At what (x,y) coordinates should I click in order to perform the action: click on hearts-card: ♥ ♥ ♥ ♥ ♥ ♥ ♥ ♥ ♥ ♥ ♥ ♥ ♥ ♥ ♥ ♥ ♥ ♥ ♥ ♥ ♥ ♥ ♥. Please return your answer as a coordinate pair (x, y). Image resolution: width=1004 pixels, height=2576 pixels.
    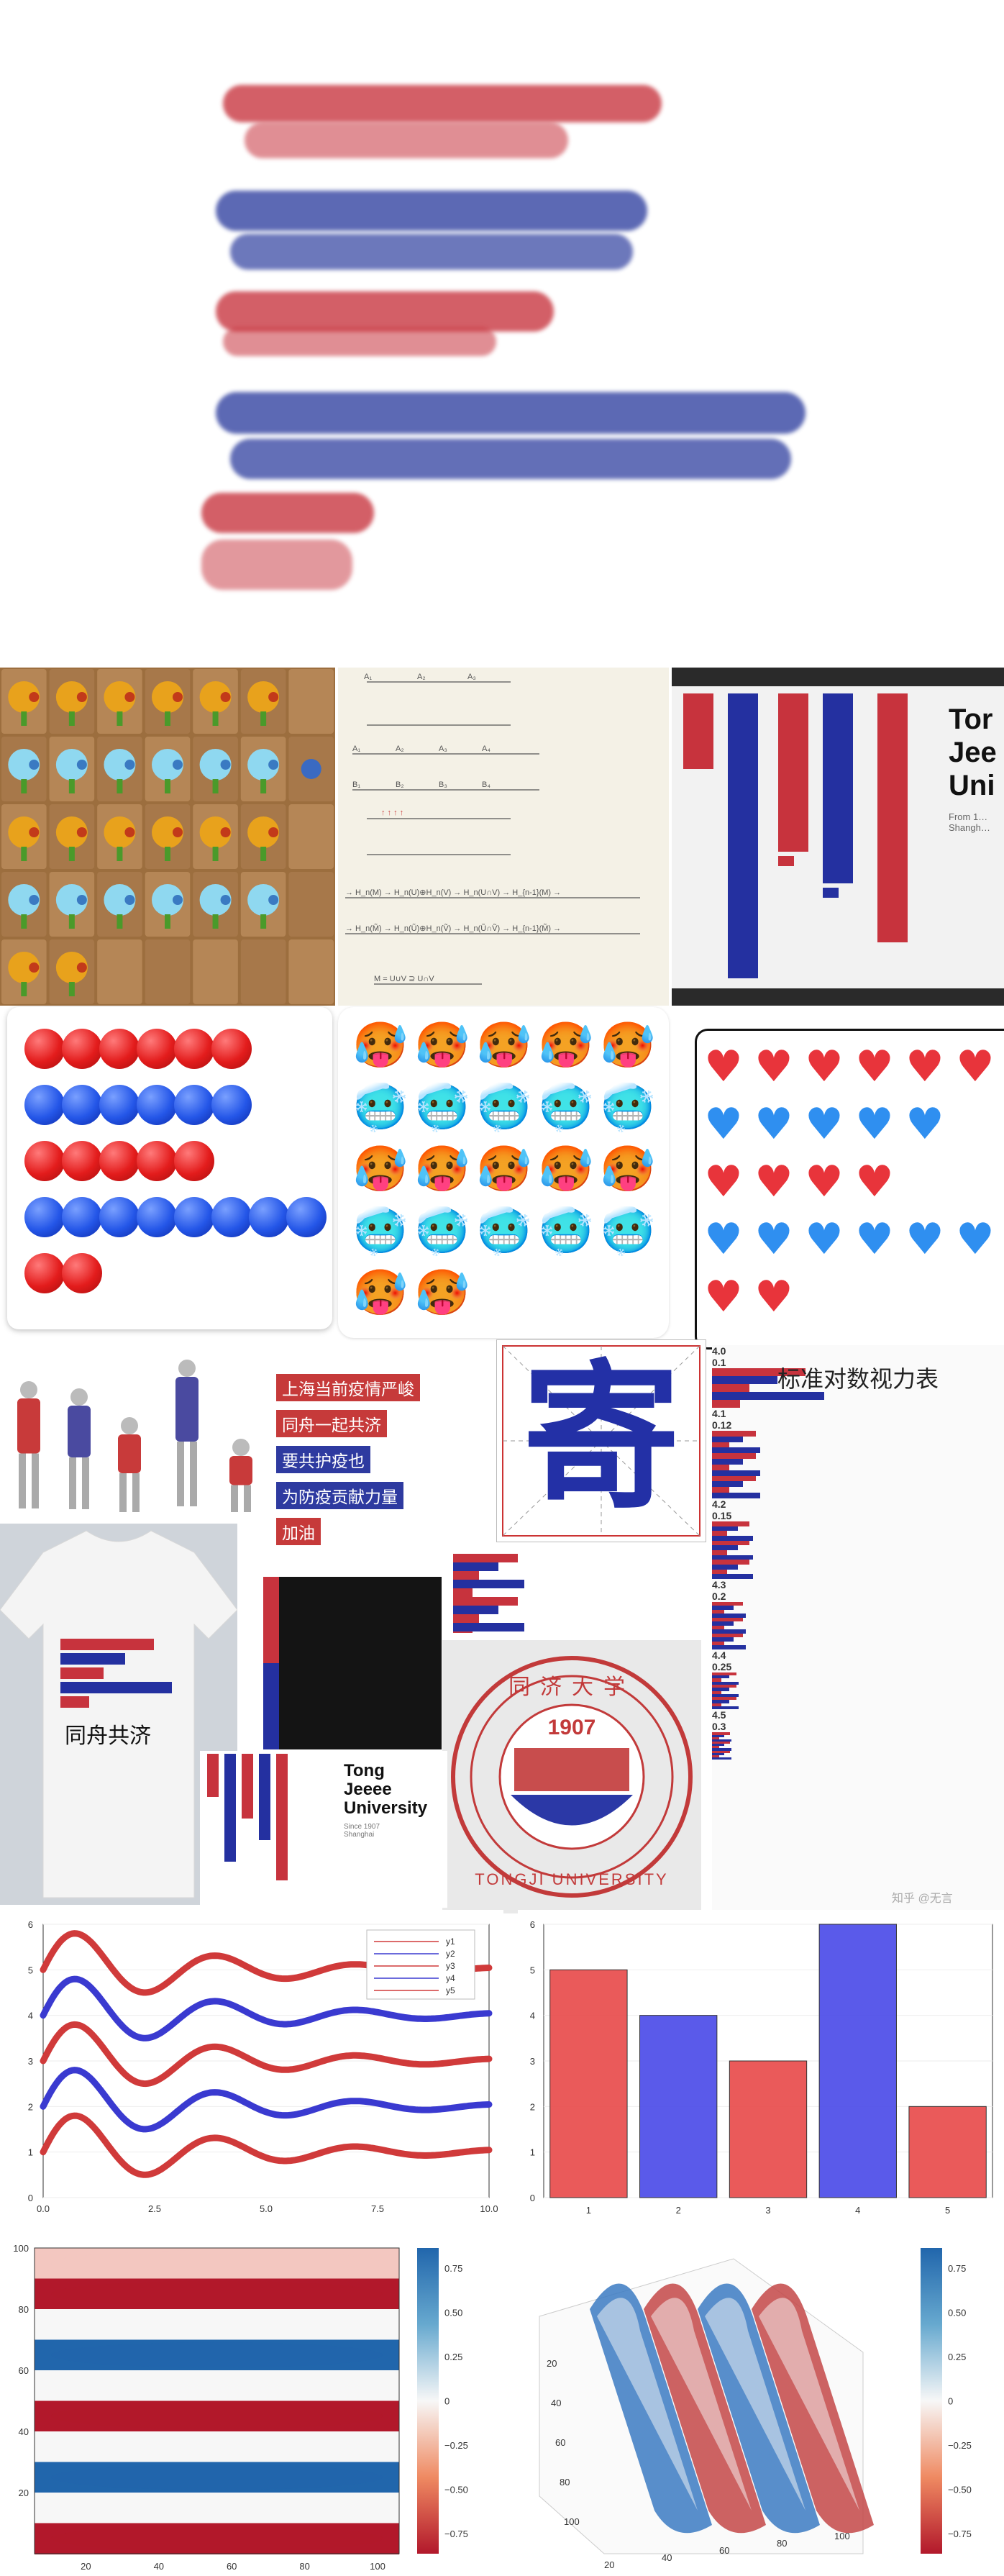
    Looking at the image, I should click on (849, 1189).